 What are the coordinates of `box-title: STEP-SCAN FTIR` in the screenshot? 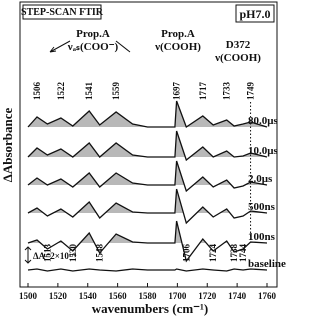 It's located at (62, 12).